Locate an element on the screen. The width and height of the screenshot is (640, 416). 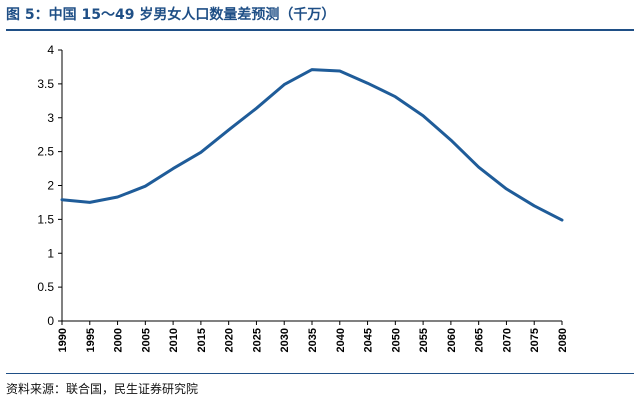
y-tick-label: 1 is located at coordinates (50, 253).